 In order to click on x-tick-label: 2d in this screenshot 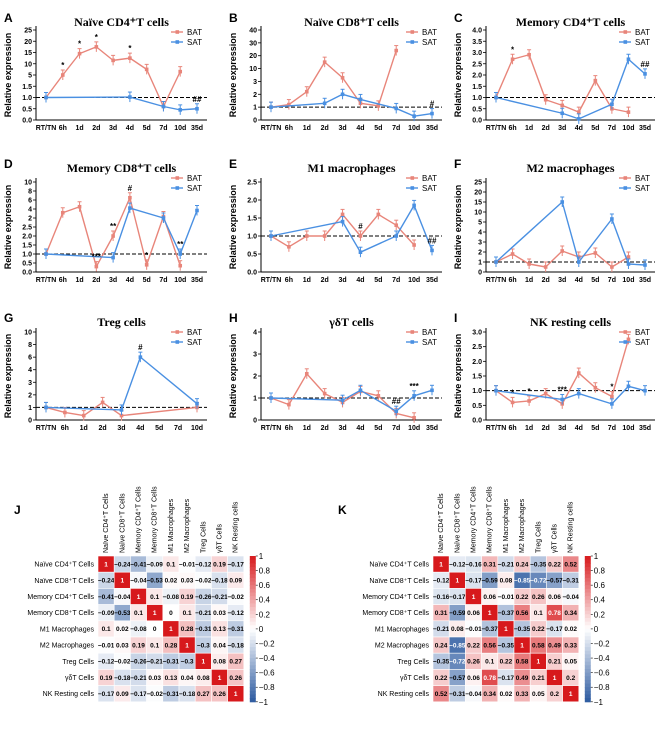, I will do `click(103, 428)`.